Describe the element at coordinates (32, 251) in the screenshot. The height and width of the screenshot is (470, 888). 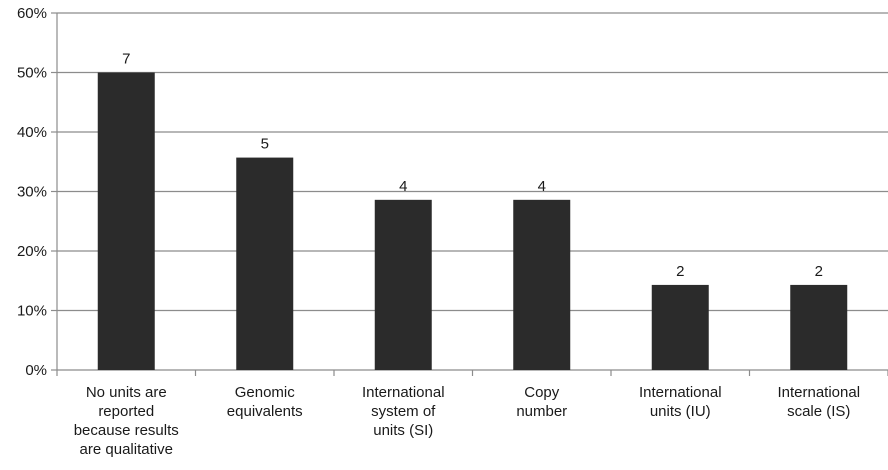
I see `y-tick-label: 20%` at that location.